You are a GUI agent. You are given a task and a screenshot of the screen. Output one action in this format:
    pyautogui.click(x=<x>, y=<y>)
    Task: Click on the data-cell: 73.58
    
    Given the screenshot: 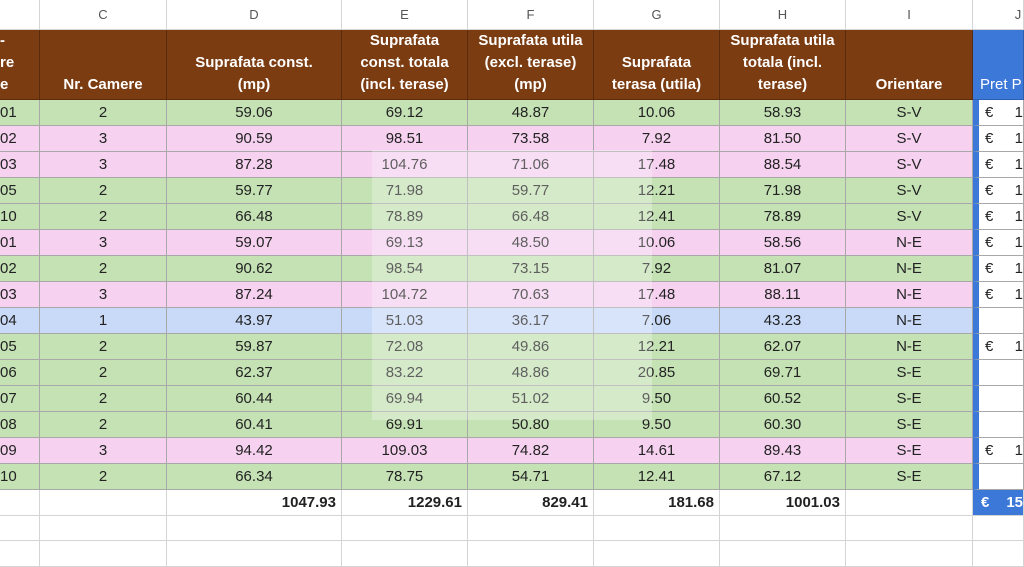 What is the action you would take?
    pyautogui.click(x=531, y=139)
    